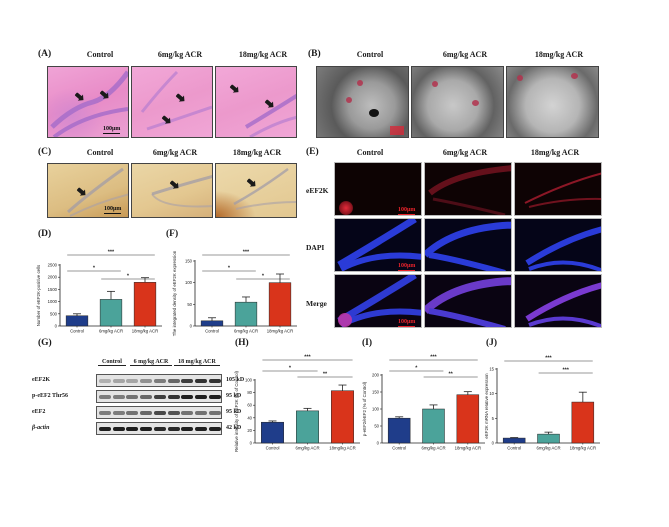 This screenshot has width=669, height=527. Describe the element at coordinates (97, 192) in the screenshot. I see `ihc-hippocampus-layer` at that location.